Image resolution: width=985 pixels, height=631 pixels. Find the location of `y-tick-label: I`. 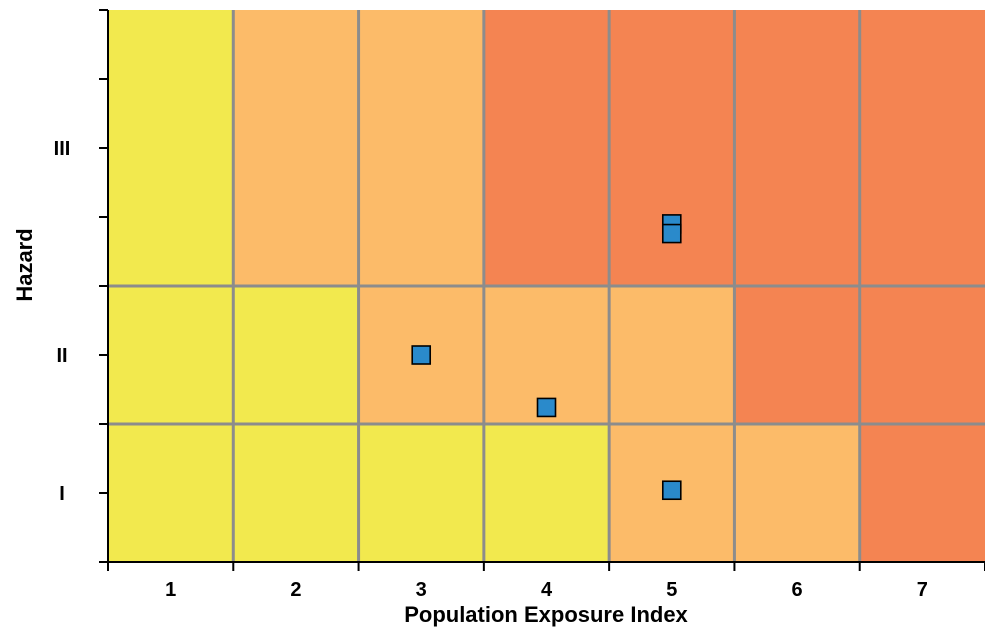

y-tick-label: I is located at coordinates (62, 494).